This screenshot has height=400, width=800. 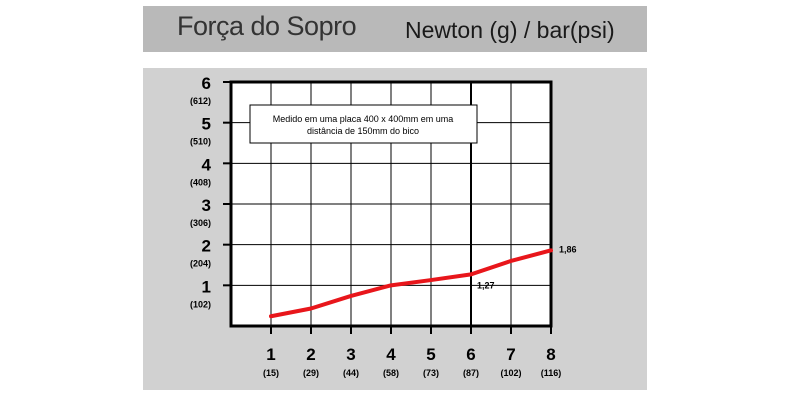 I want to click on annotation-line: distância de 150mm do bico, so click(x=363, y=131).